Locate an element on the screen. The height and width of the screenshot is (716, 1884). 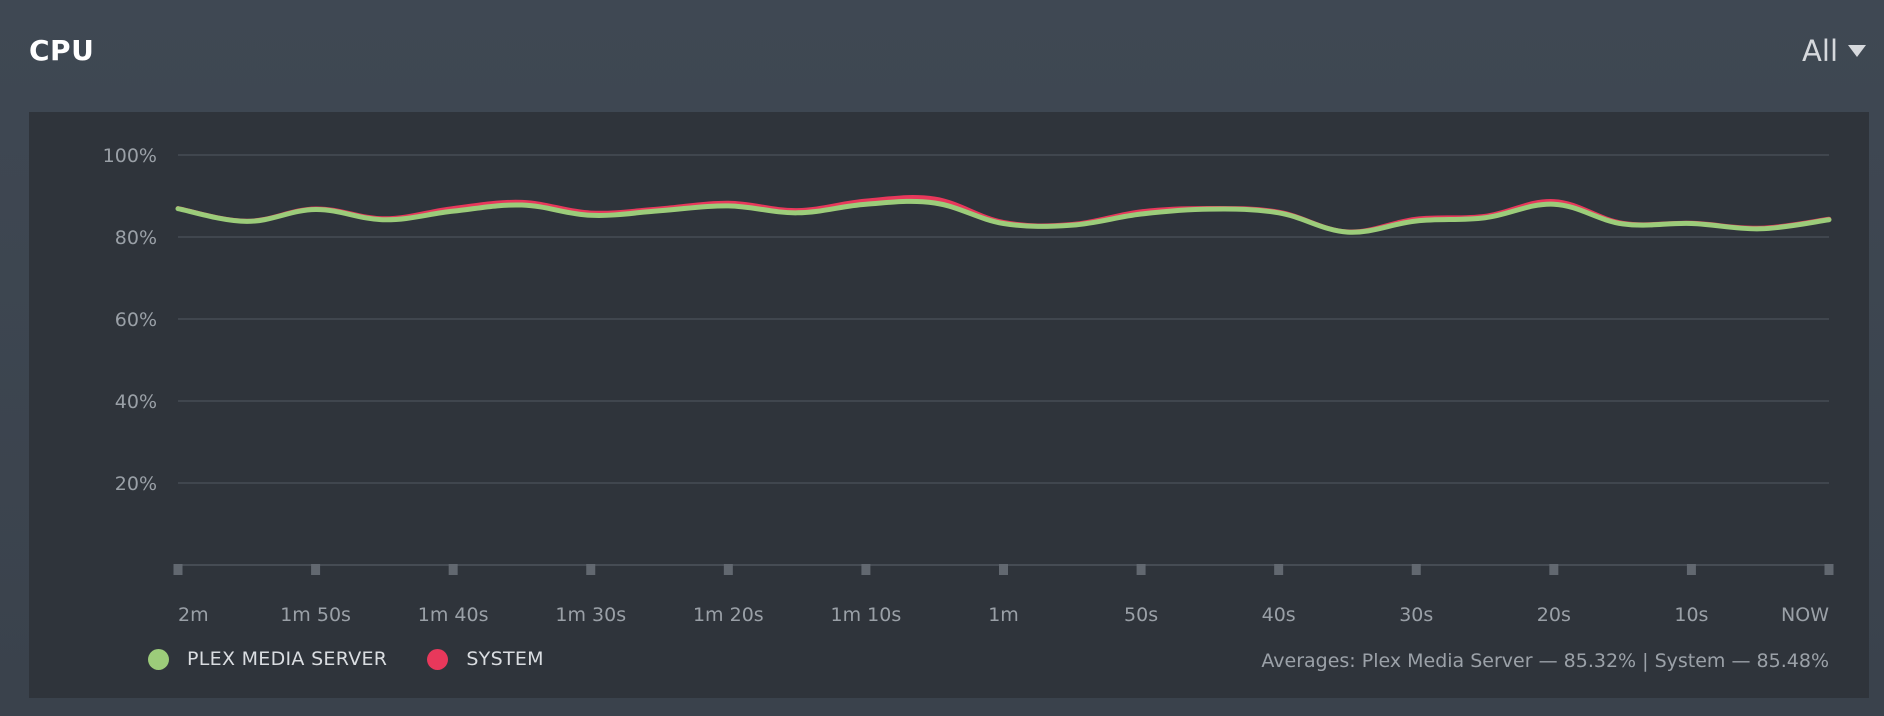
y-tick-label: 60% is located at coordinates (136, 320).